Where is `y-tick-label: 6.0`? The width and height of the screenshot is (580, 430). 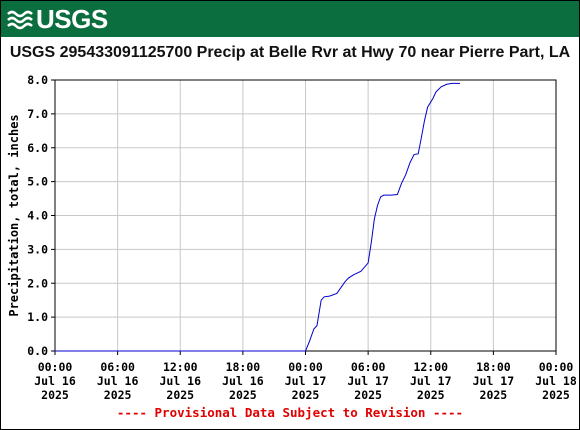
y-tick-label: 6.0 is located at coordinates (37, 148).